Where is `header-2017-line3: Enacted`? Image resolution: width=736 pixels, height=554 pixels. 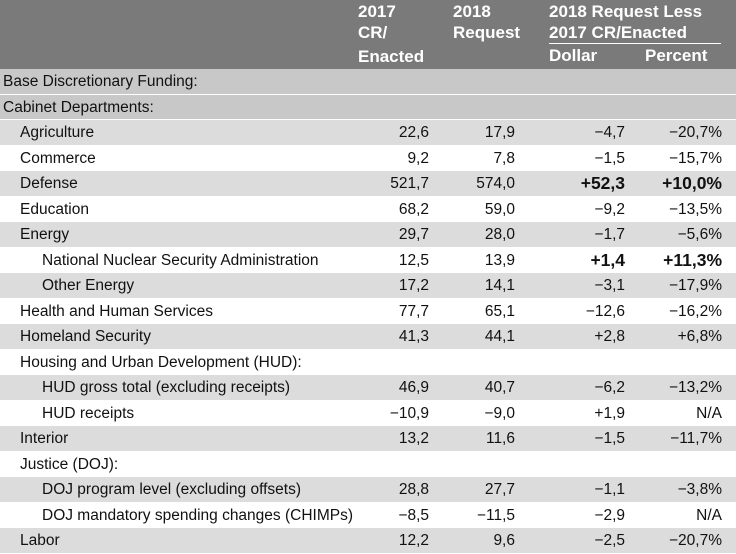 header-2017-line3: Enacted is located at coordinates (391, 56).